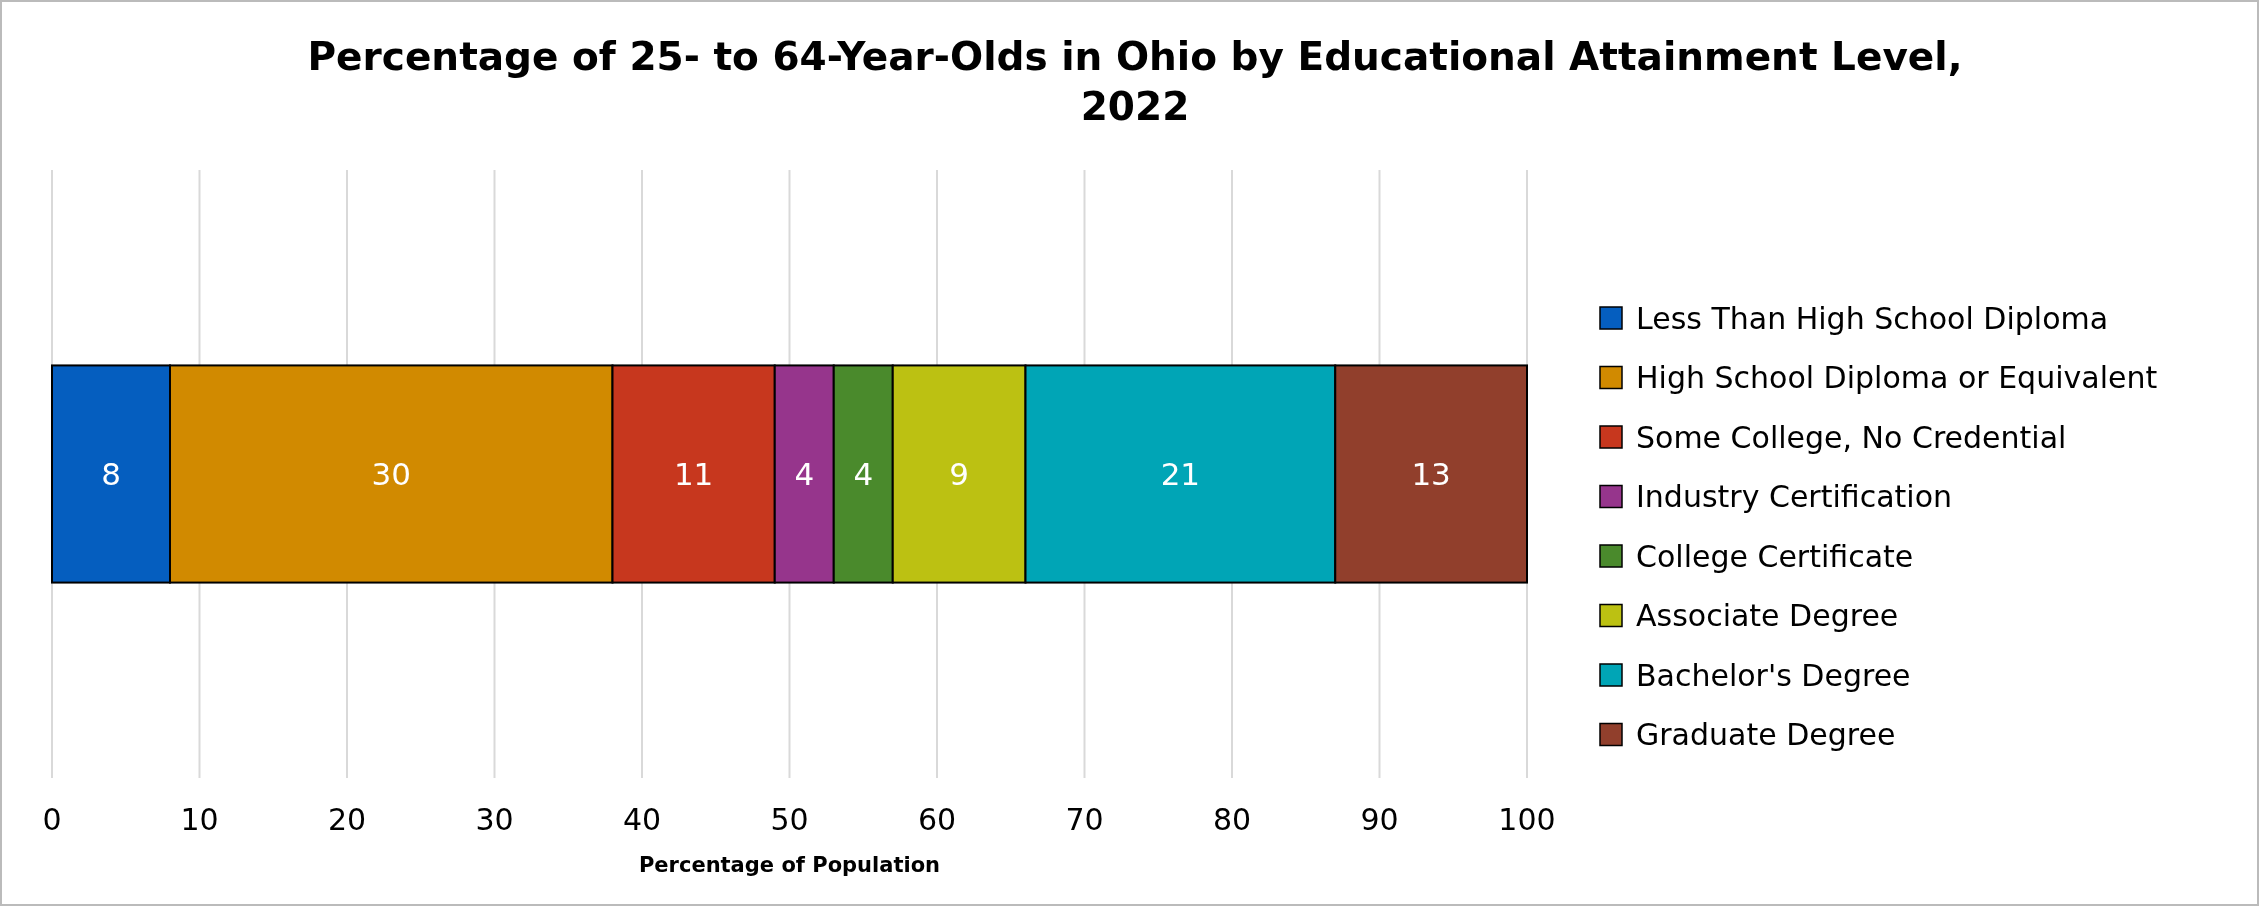 The image size is (2259, 906). I want to click on data-label: 11, so click(693, 473).